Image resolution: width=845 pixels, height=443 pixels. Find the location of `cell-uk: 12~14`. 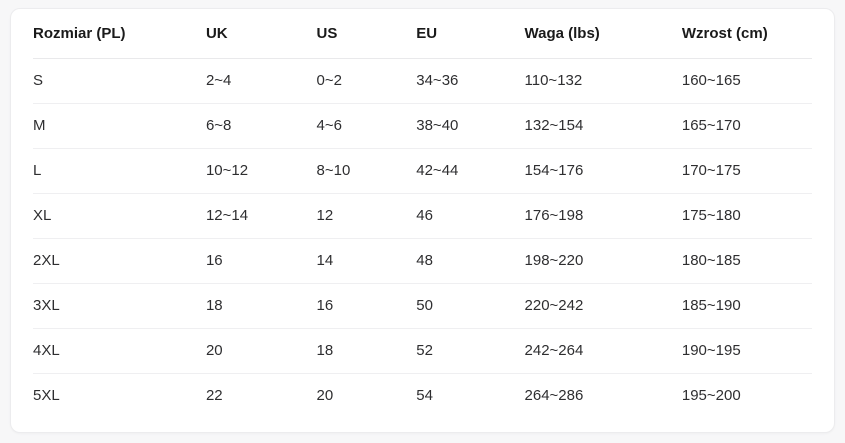

cell-uk: 12~14 is located at coordinates (261, 216).